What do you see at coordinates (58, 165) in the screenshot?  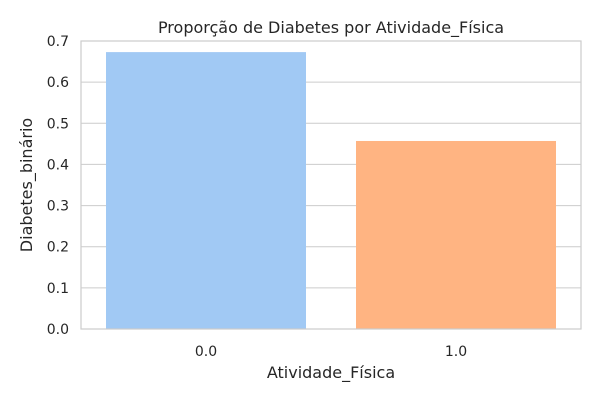 I see `y-tick-label: 0.4` at bounding box center [58, 165].